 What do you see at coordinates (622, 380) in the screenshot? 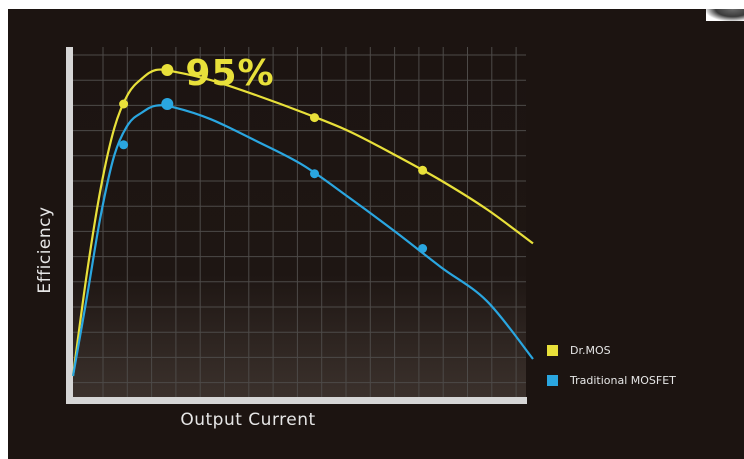
I see `legend-label-traditional-mosfet: Traditional MOSFET` at bounding box center [622, 380].